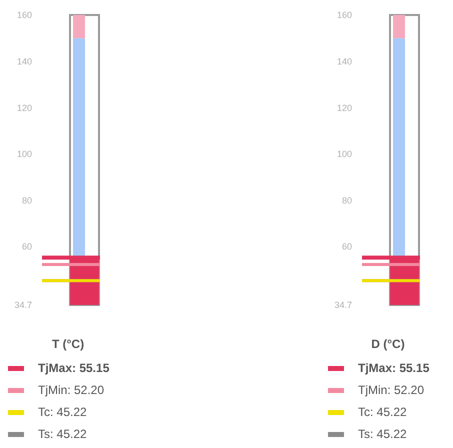 Image resolution: width=453 pixels, height=448 pixels. Describe the element at coordinates (388, 345) in the screenshot. I see `legend-title: D (°C)` at that location.